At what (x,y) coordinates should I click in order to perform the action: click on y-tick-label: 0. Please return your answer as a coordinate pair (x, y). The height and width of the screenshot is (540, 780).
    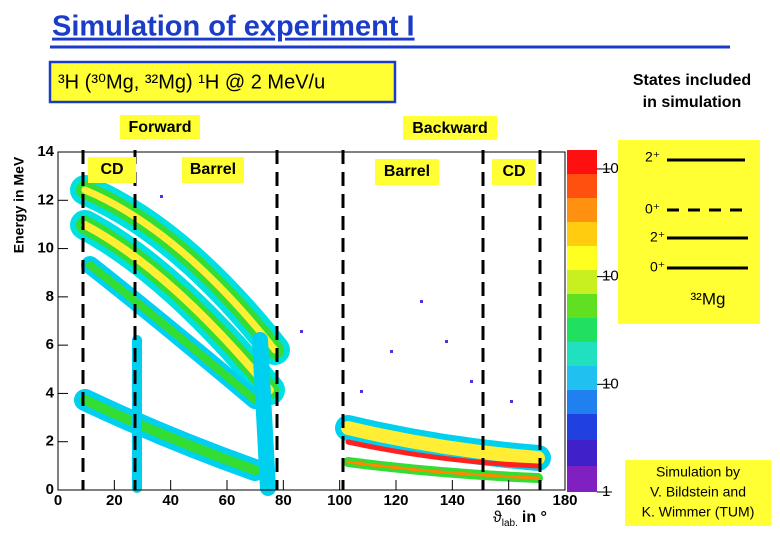
    Looking at the image, I should click on (50, 489).